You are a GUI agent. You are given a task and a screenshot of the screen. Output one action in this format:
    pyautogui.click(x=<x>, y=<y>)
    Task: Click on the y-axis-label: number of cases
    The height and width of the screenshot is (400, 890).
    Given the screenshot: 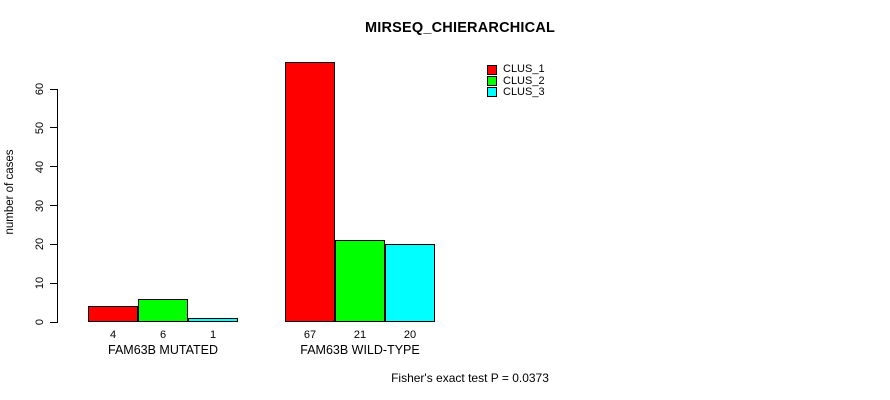 What is the action you would take?
    pyautogui.click(x=10, y=192)
    